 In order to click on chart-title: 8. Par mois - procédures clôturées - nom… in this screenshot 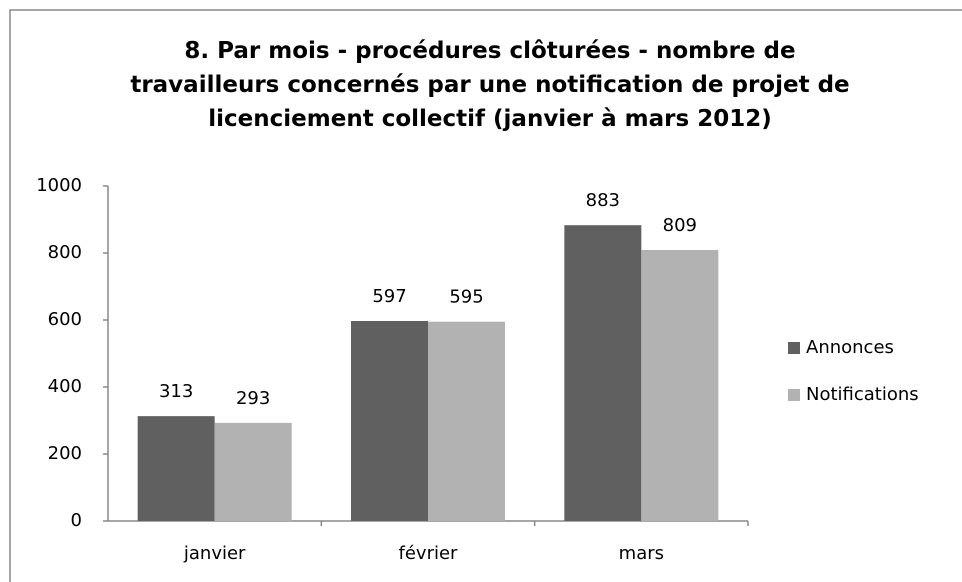, I will do `click(490, 85)`.